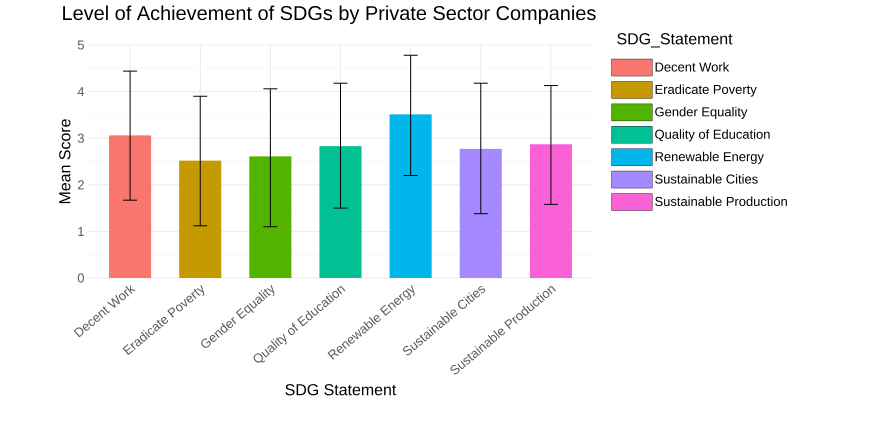 Image resolution: width=893 pixels, height=448 pixels. Describe the element at coordinates (81, 185) in the screenshot. I see `y-tick-label: 2` at that location.